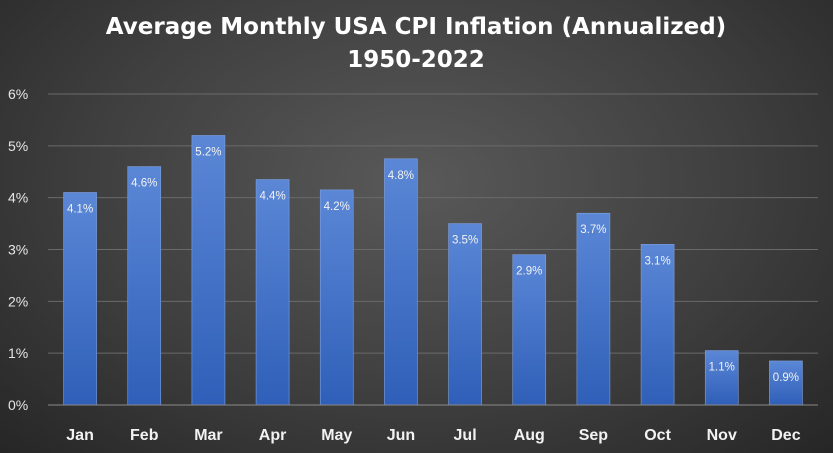 Image resolution: width=833 pixels, height=453 pixels. What do you see at coordinates (336, 297) in the screenshot?
I see `bar-may` at bounding box center [336, 297].